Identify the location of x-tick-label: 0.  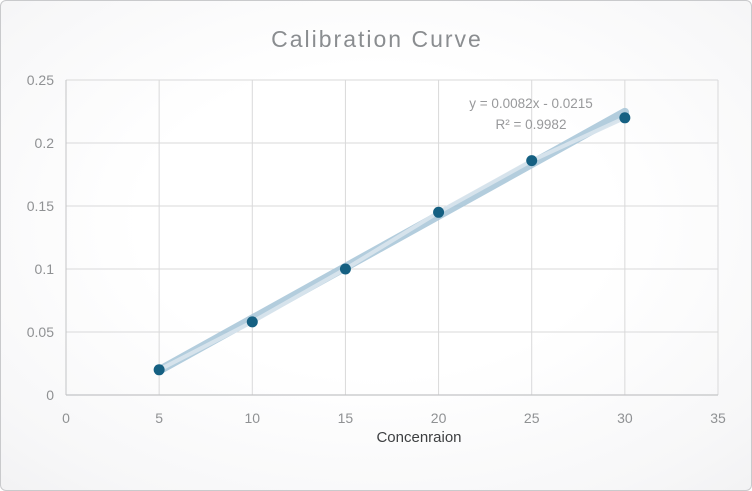
(66, 418).